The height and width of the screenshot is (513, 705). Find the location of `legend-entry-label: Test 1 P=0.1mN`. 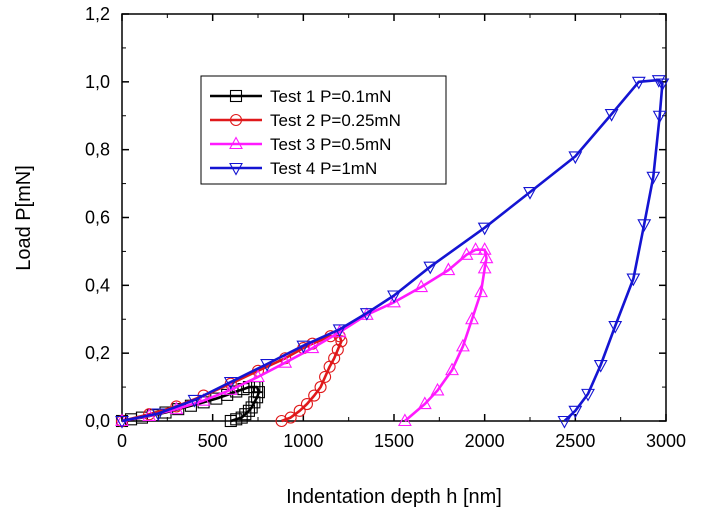

legend-entry-label: Test 1 P=0.1mN is located at coordinates (330, 96).